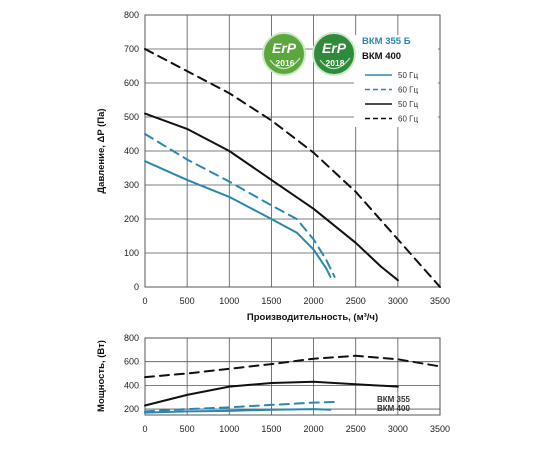 The width and height of the screenshot is (550, 450). I want to click on pressure-x-axis-title: Производительность, (м³/ч), so click(312, 317).